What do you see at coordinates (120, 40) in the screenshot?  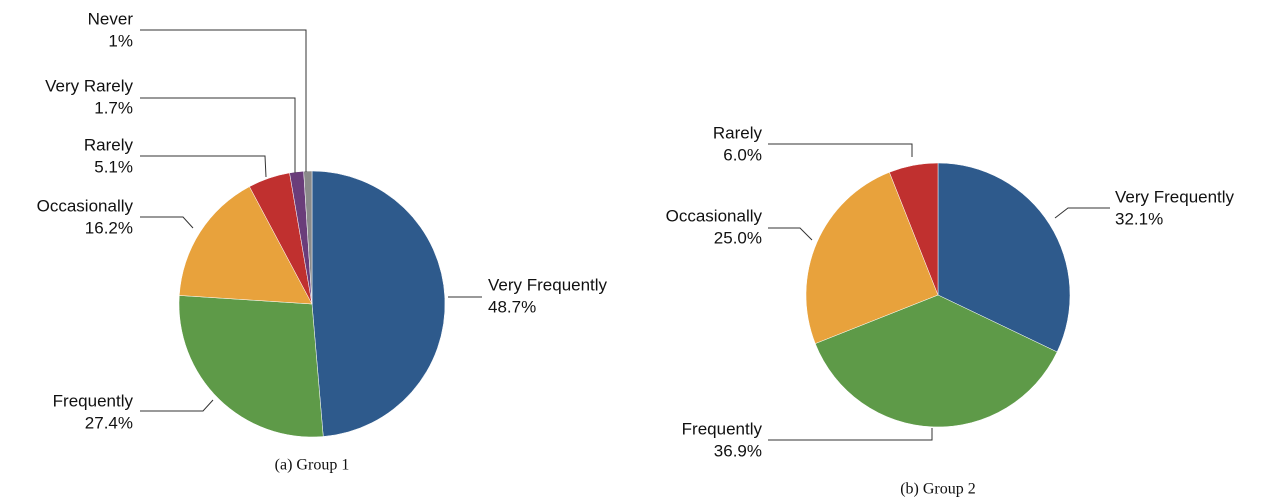 I see `slice-value-label: 1%` at bounding box center [120, 40].